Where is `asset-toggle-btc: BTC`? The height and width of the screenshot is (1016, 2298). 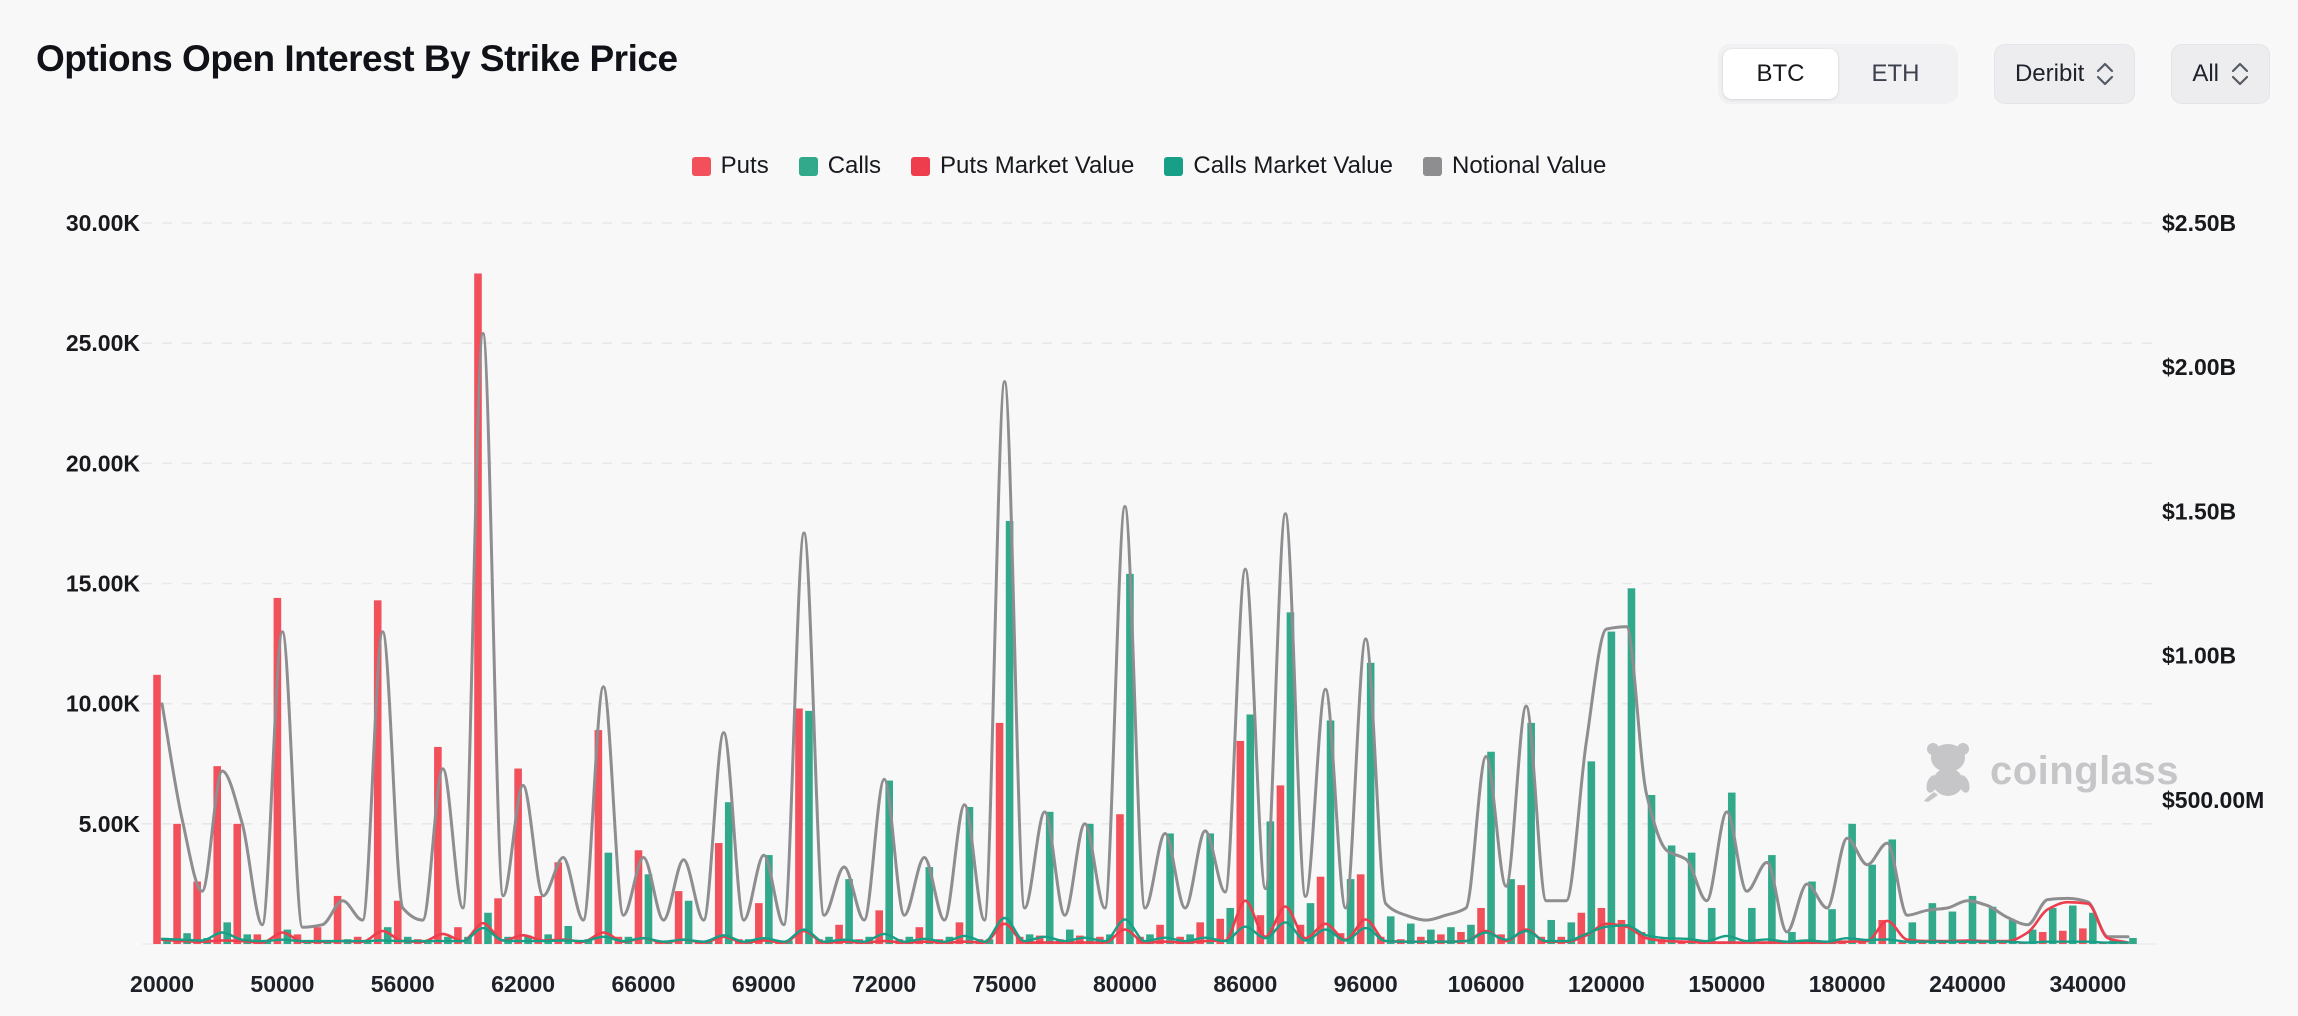
asset-toggle-btc: BTC is located at coordinates (1780, 74).